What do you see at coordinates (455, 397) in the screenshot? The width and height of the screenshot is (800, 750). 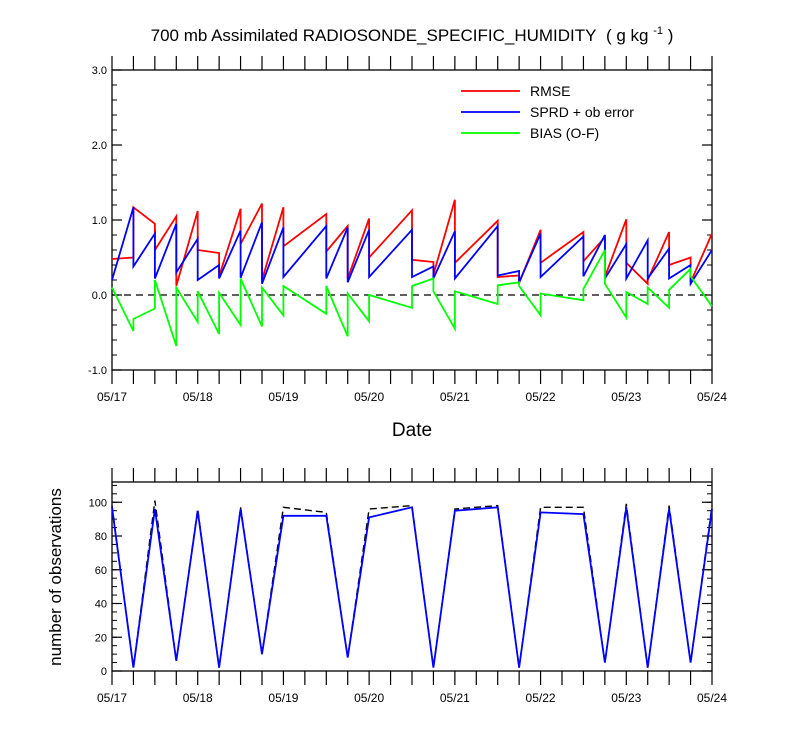 I see `top-x-tick-label: 05/21` at bounding box center [455, 397].